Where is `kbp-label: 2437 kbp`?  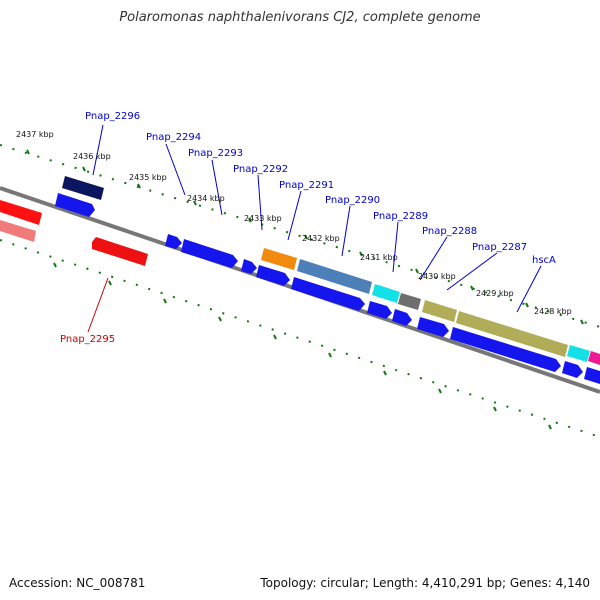
kbp-label: 2437 kbp is located at coordinates (35, 134).